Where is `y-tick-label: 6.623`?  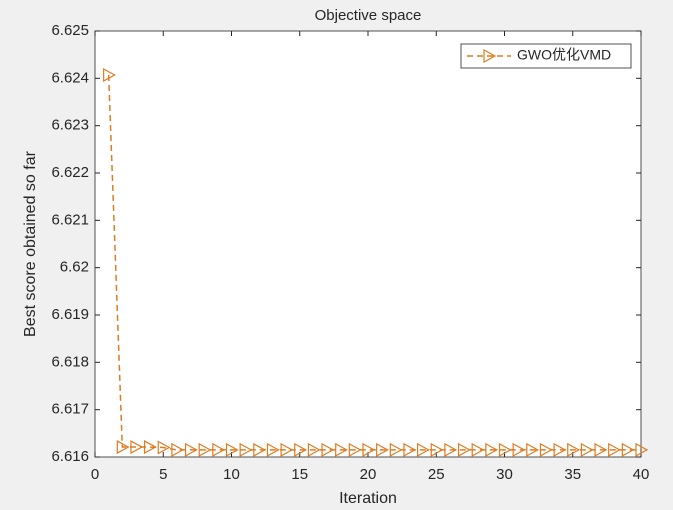 y-tick-label: 6.623 is located at coordinates (70, 125).